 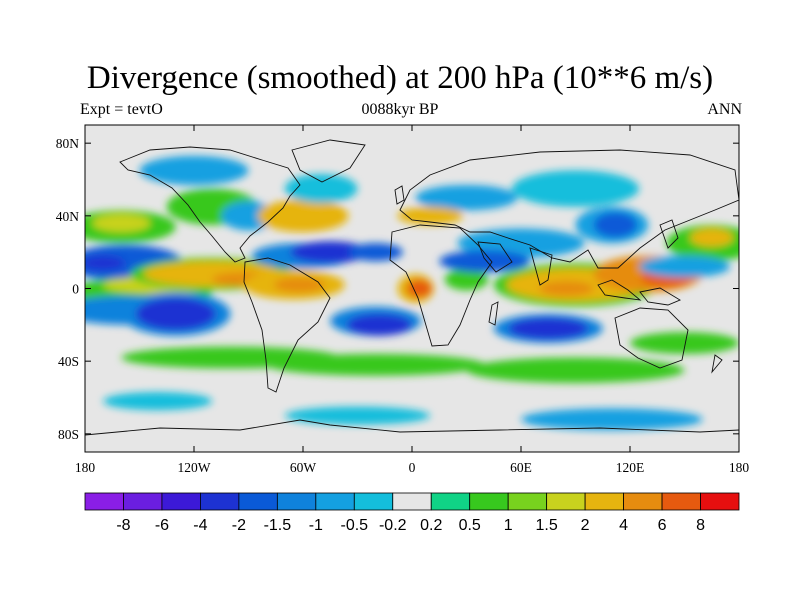 What do you see at coordinates (75, 289) in the screenshot?
I see `lat-tick-label: 0` at bounding box center [75, 289].